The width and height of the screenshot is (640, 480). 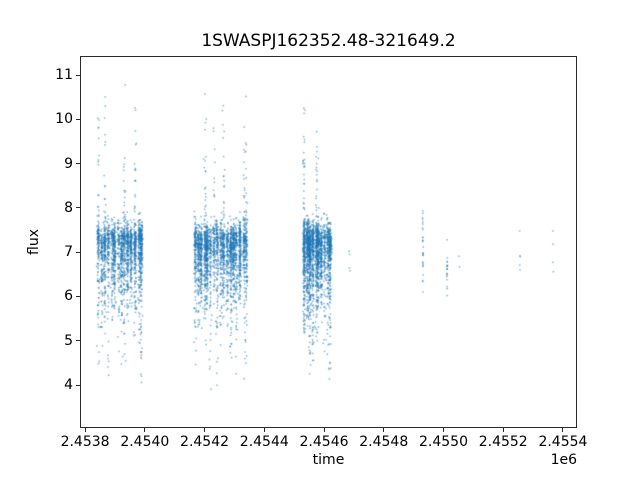 I want to click on x-tick-label: 2.4554, so click(x=563, y=442).